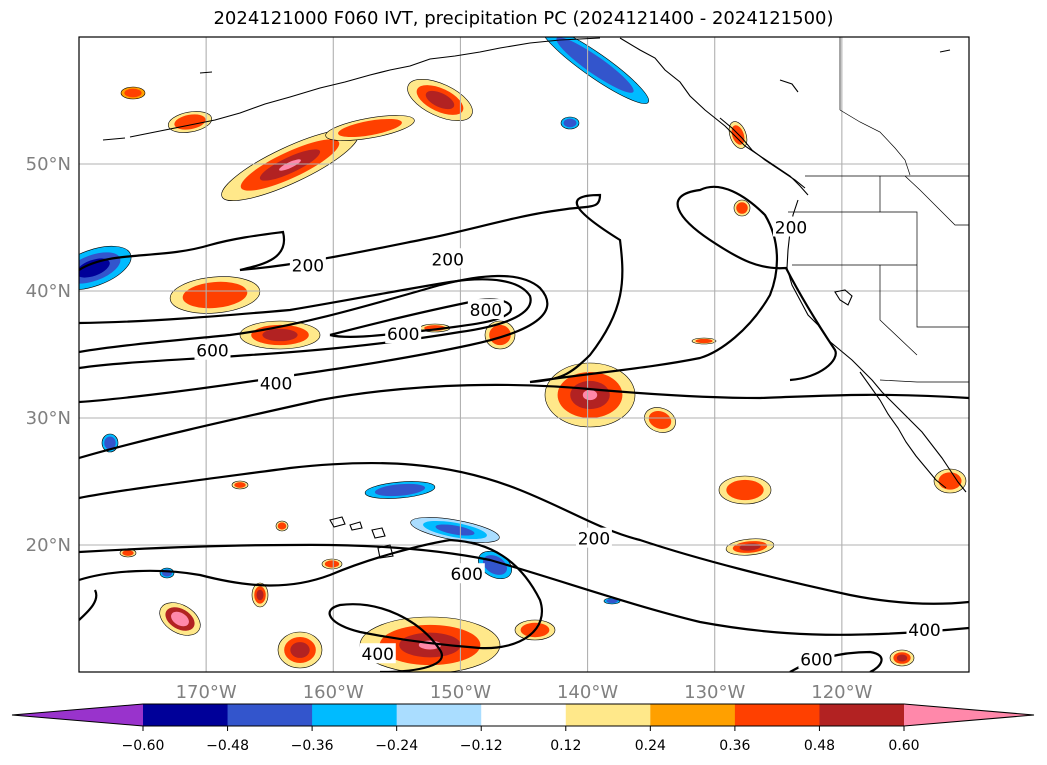 This screenshot has width=1047, height=765. I want to click on border-bc-alberta, so click(936, 200).